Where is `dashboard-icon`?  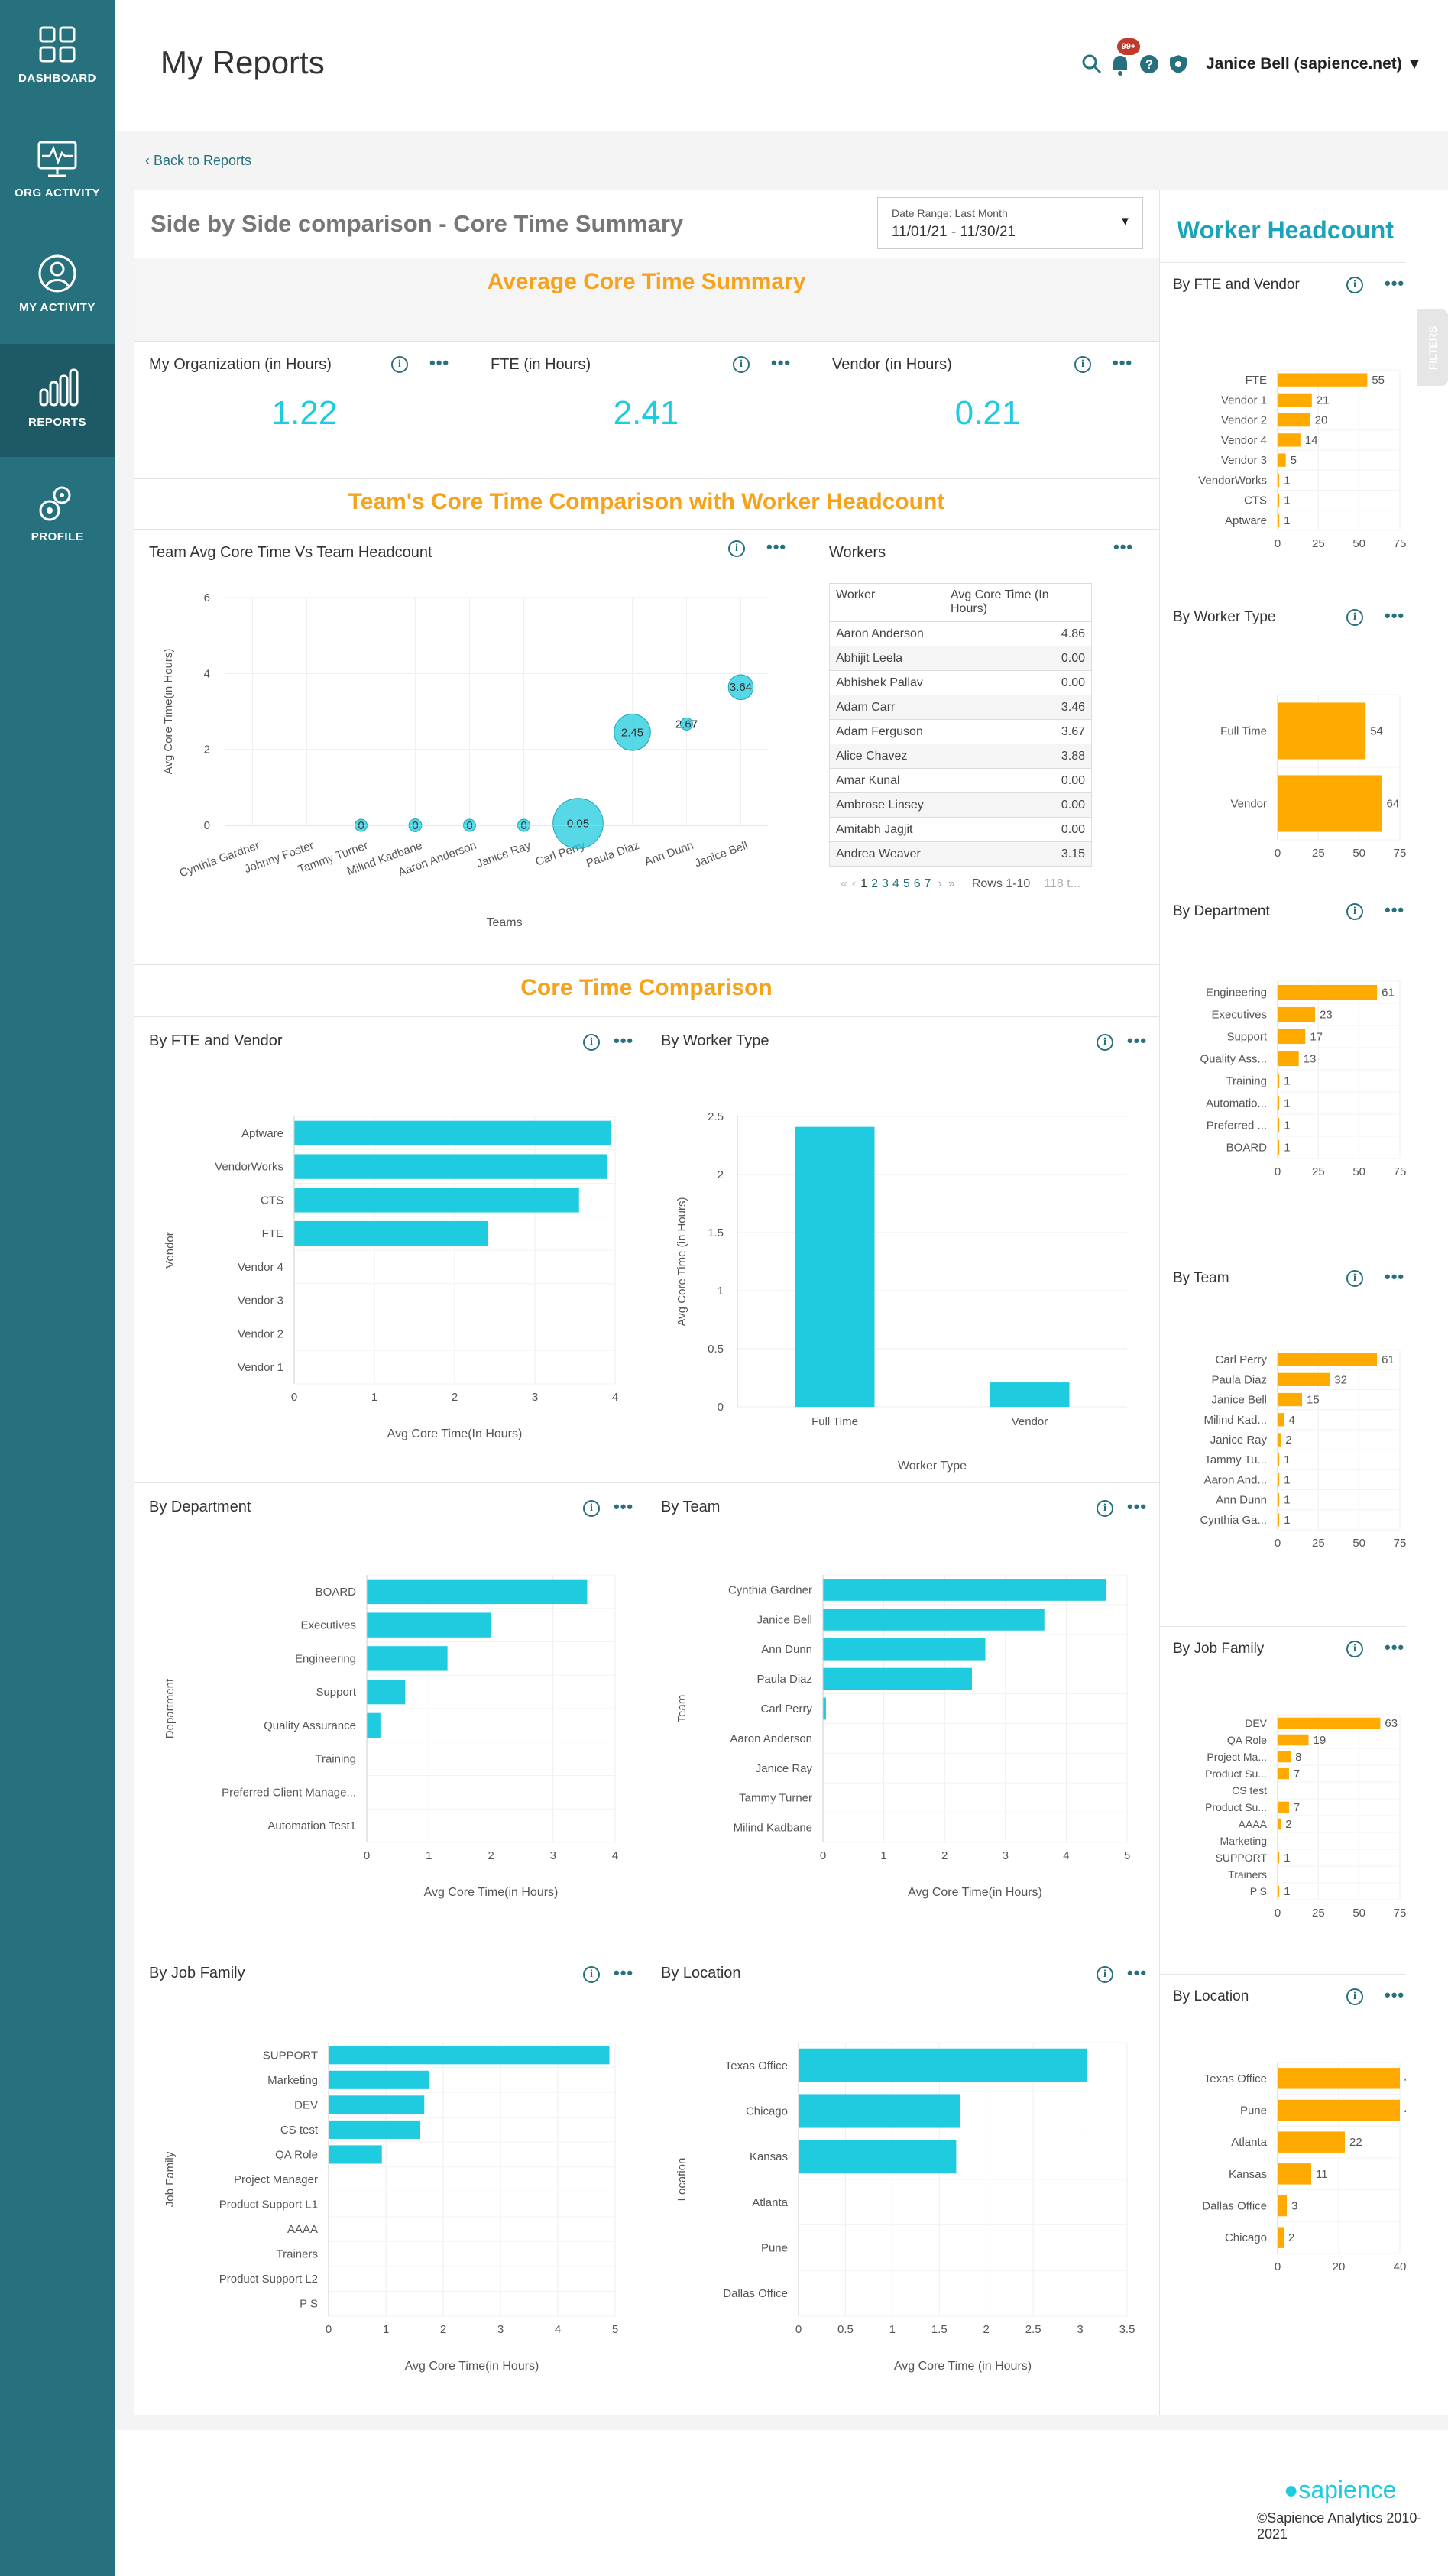 dashboard-icon is located at coordinates (58, 44).